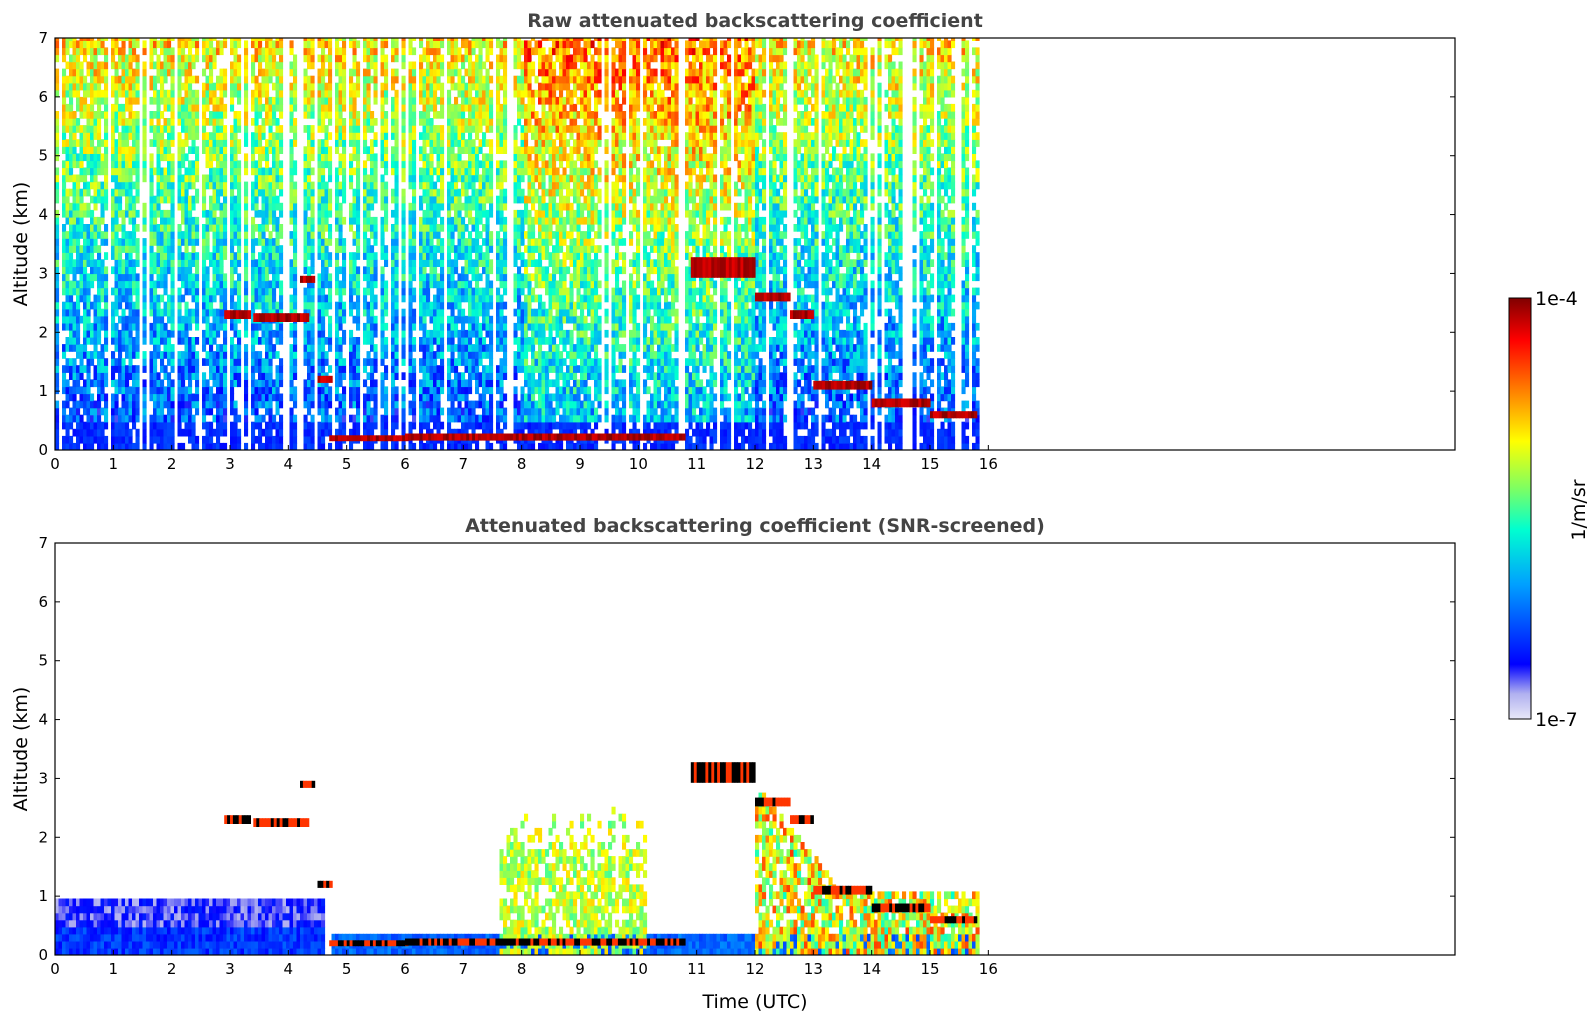 This screenshot has width=1595, height=1020. What do you see at coordinates (1556, 299) in the screenshot?
I see `colorbar-max-label: 1e-4` at bounding box center [1556, 299].